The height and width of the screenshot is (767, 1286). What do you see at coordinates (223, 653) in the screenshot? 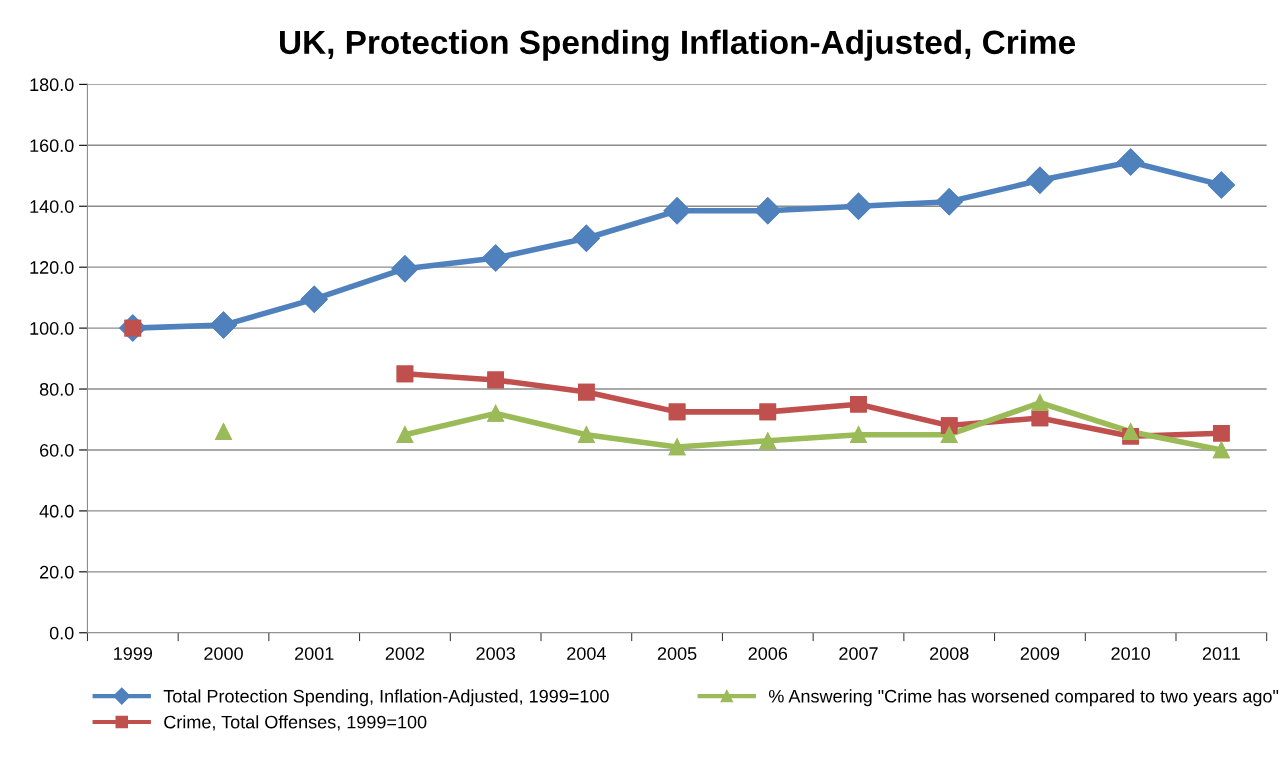
I see `x-tick-label: 2000` at bounding box center [223, 653].